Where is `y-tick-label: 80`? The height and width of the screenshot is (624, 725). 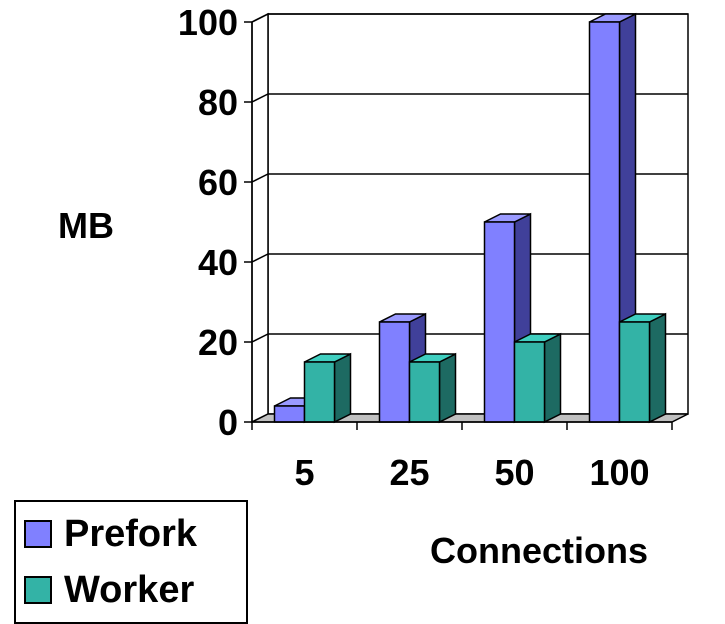
y-tick-label: 80 is located at coordinates (218, 102).